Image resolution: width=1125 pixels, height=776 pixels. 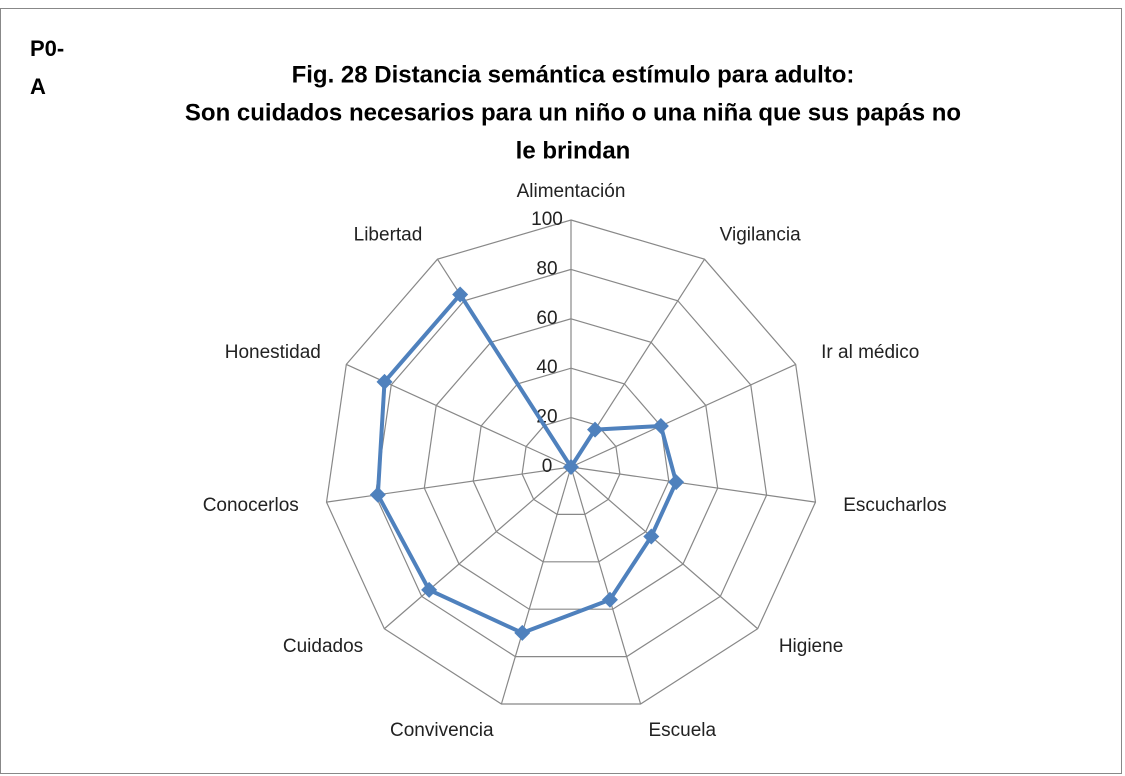 I want to click on category-label: Convivencia, so click(x=442, y=730).